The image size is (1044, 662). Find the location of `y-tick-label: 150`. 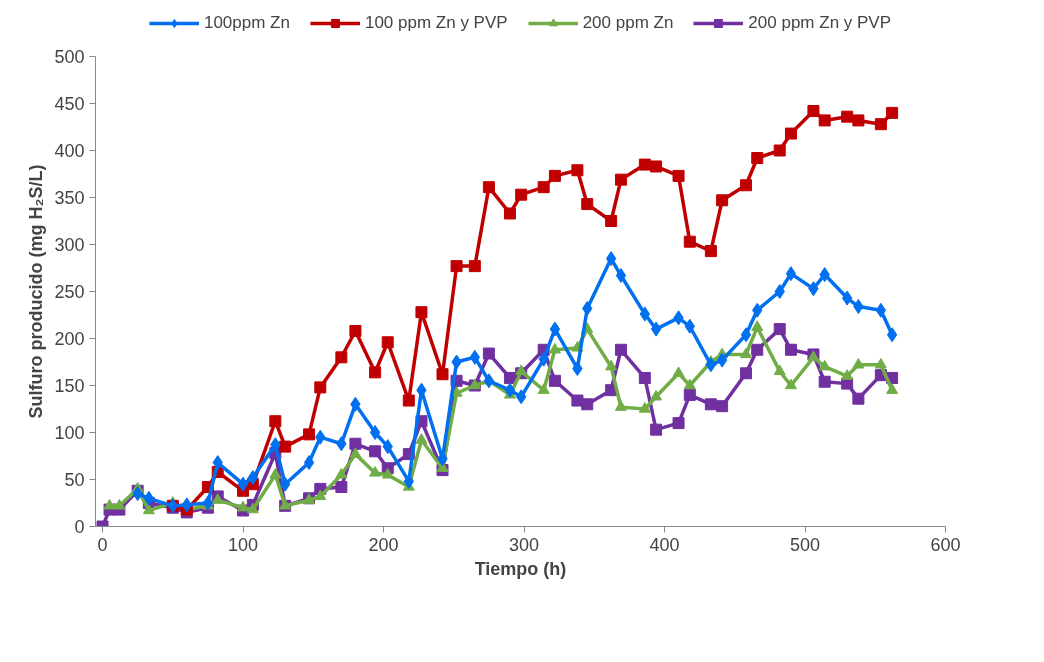

y-tick-label: 150 is located at coordinates (69, 386).